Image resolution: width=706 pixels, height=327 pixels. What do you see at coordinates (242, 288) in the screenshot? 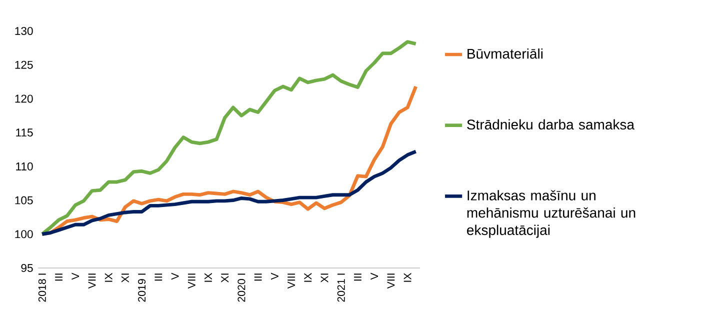
I see `x-tick-label: 2020 I` at bounding box center [242, 288].